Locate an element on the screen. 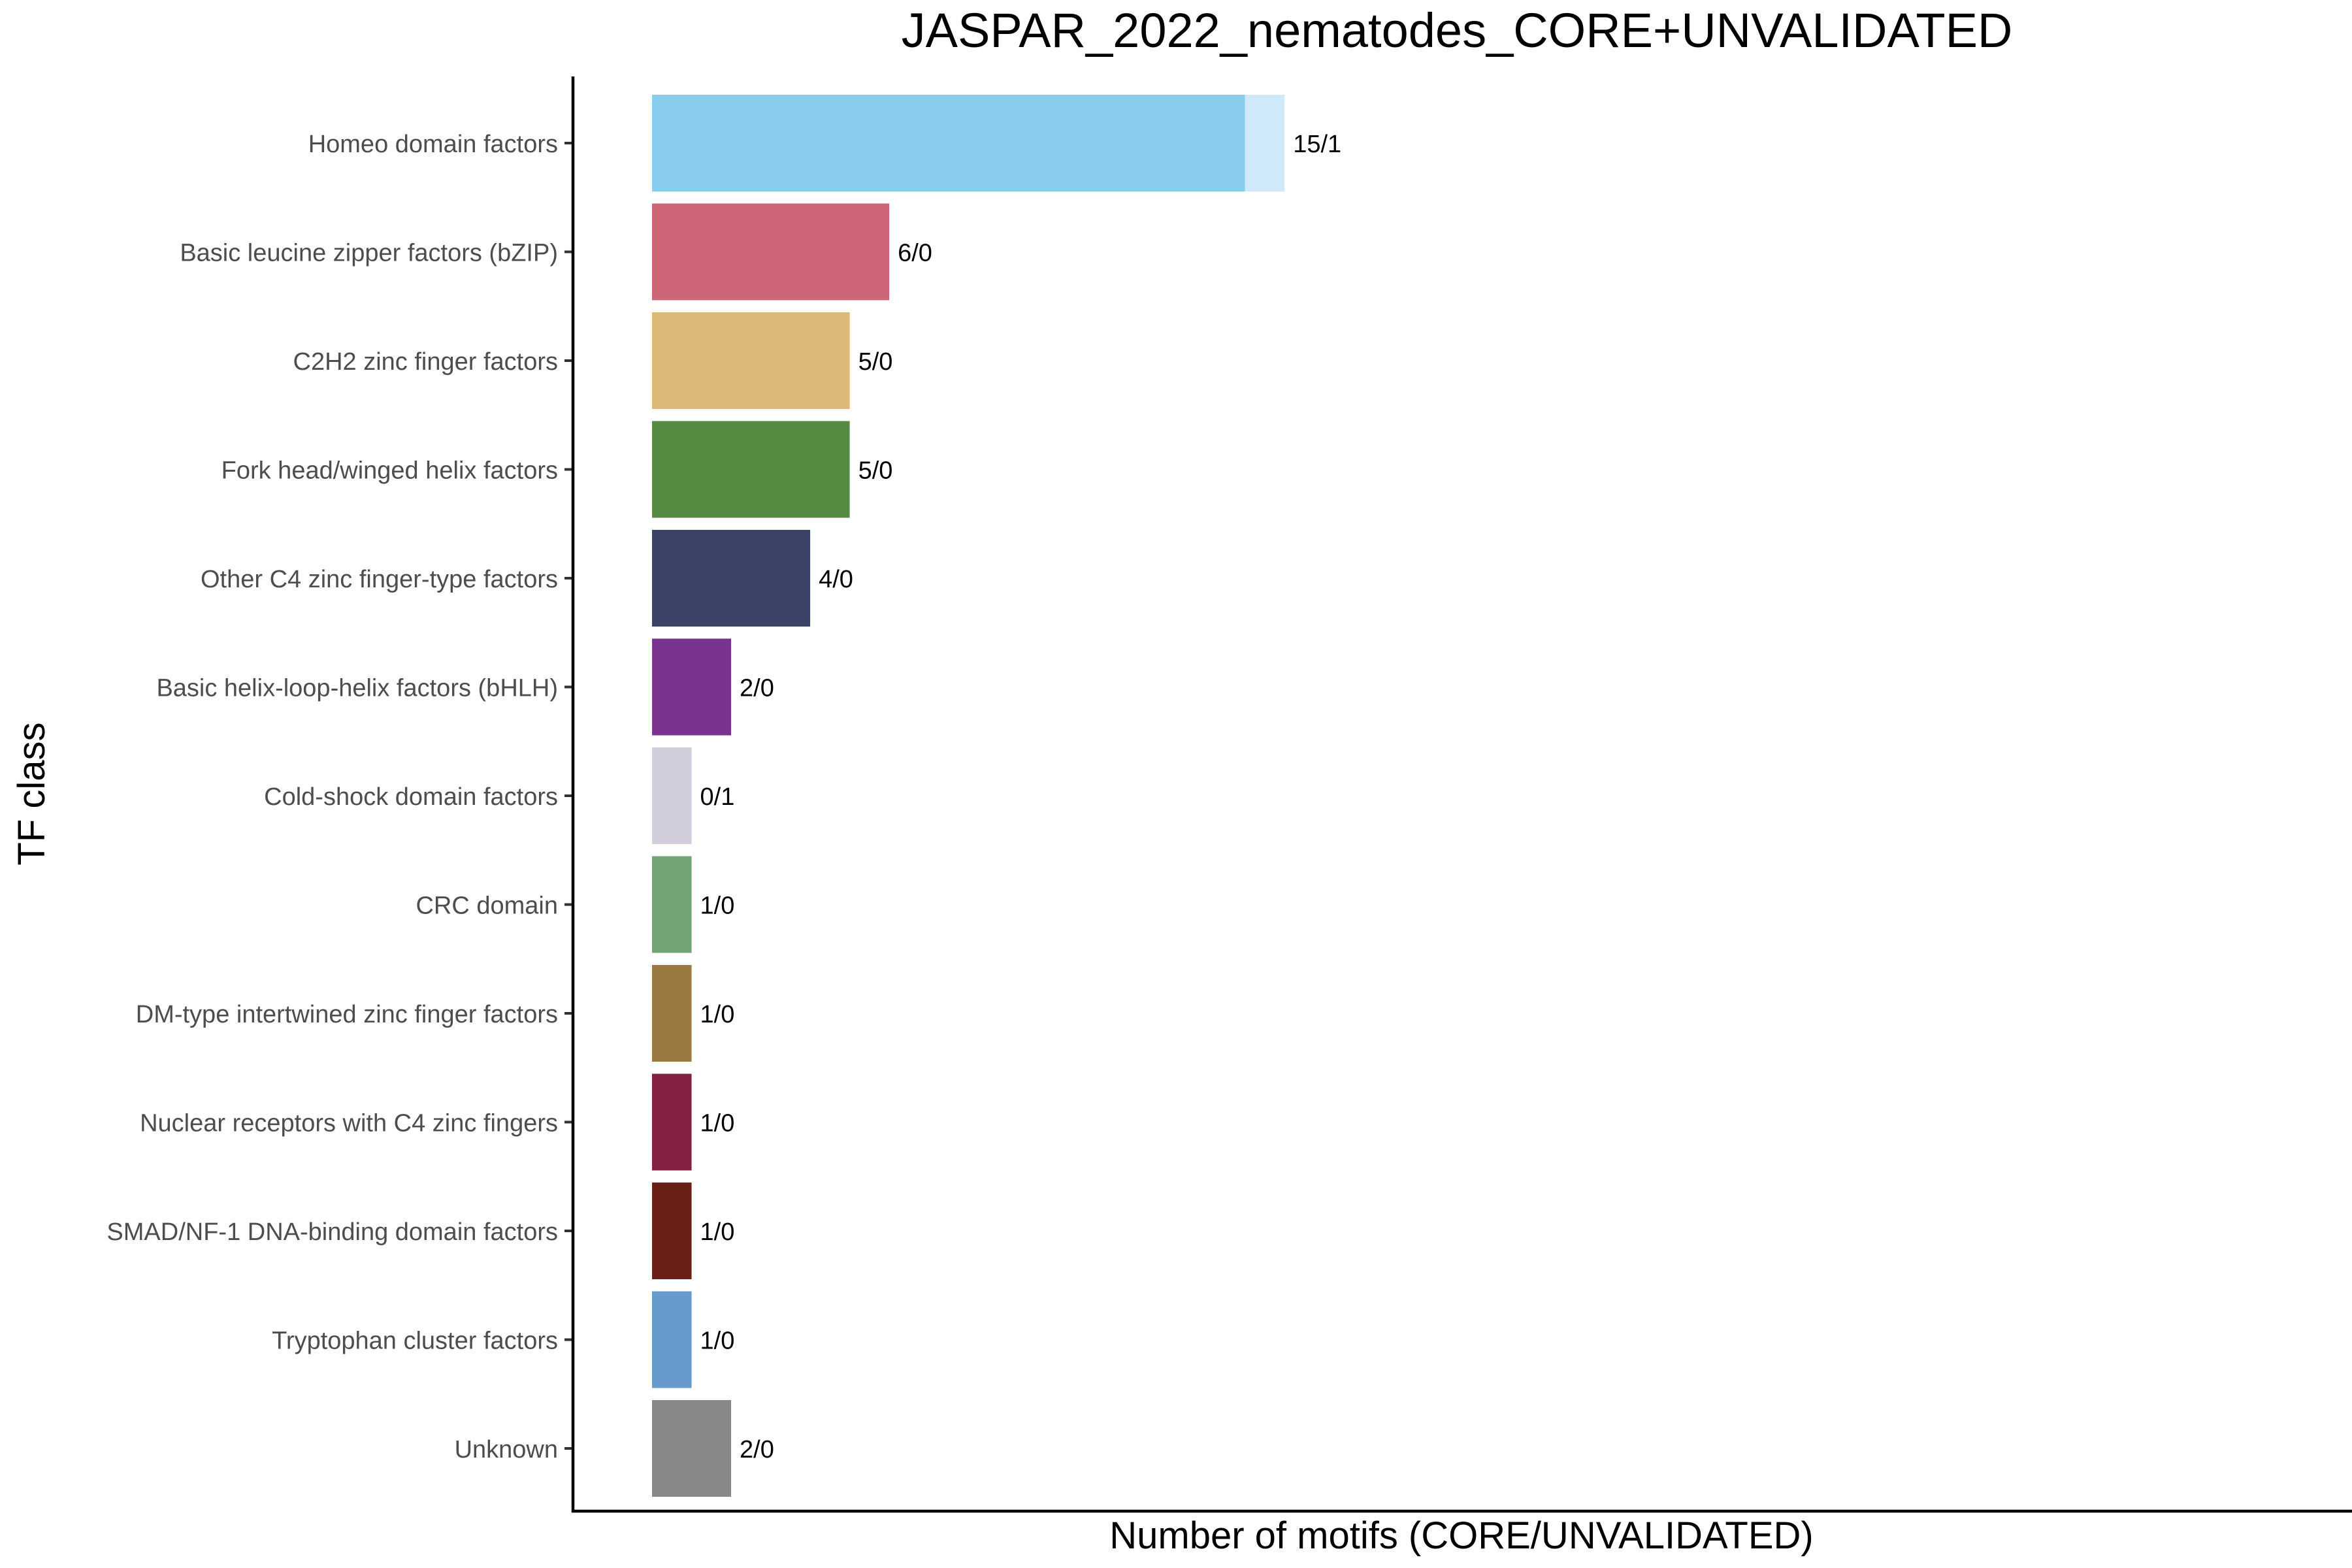  y-tick-label: Unknown is located at coordinates (506, 1449).